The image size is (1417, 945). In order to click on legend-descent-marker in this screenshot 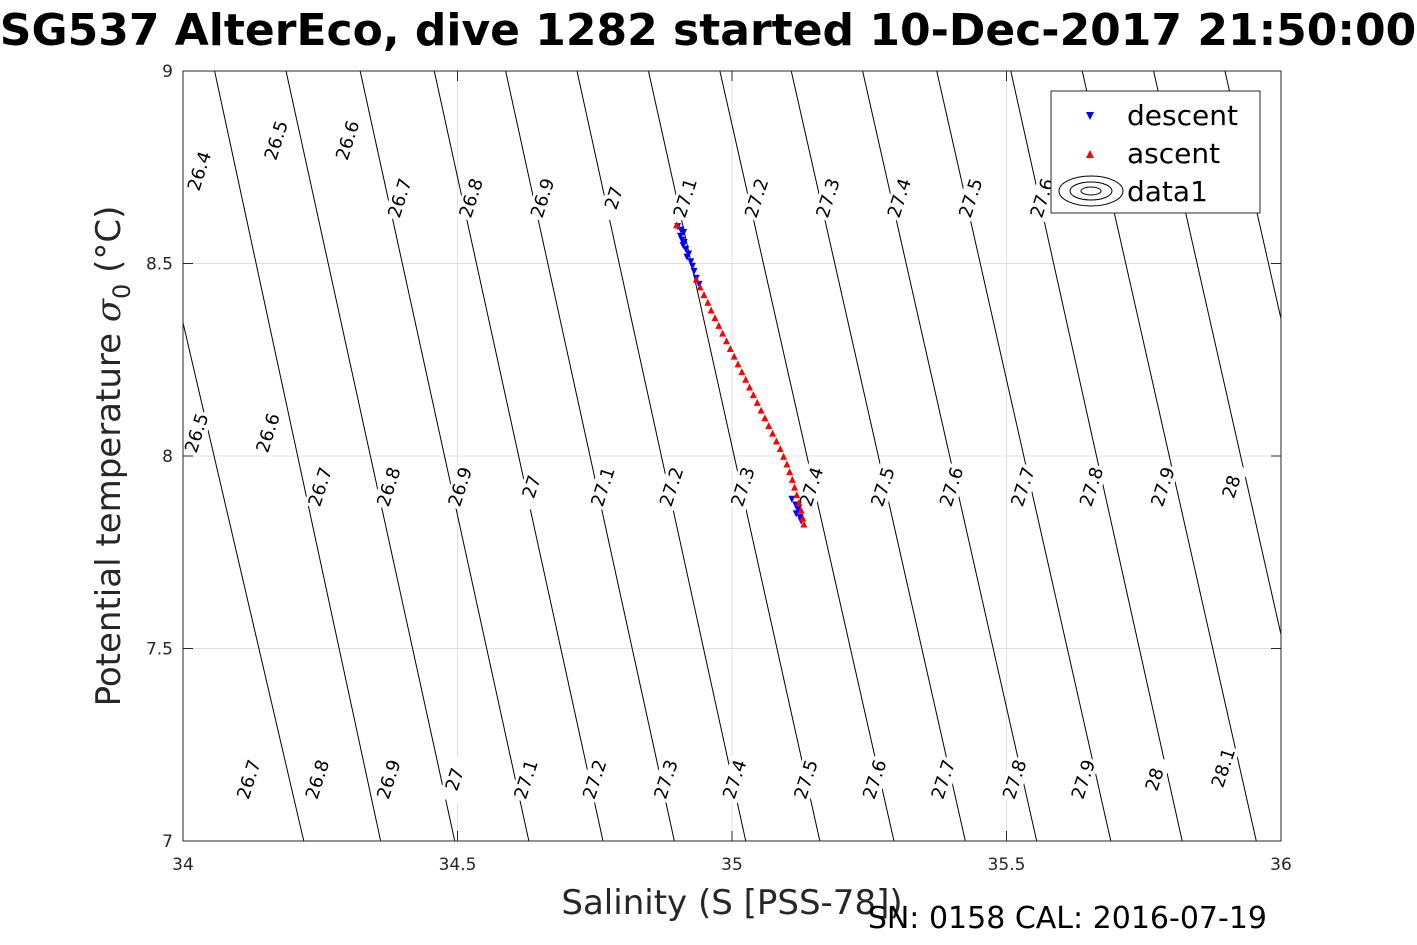, I will do `click(1090, 116)`.